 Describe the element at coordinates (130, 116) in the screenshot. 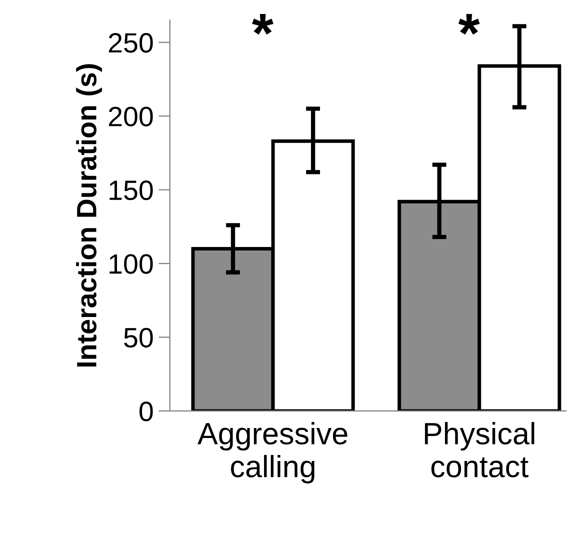

I see `y-tick-label: 200` at that location.